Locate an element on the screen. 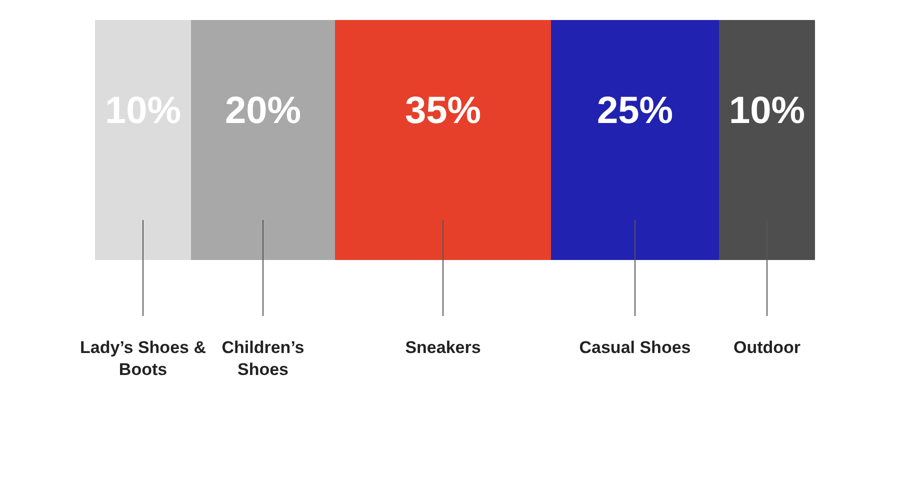 The height and width of the screenshot is (482, 905). data-label: 10% is located at coordinates (767, 111).